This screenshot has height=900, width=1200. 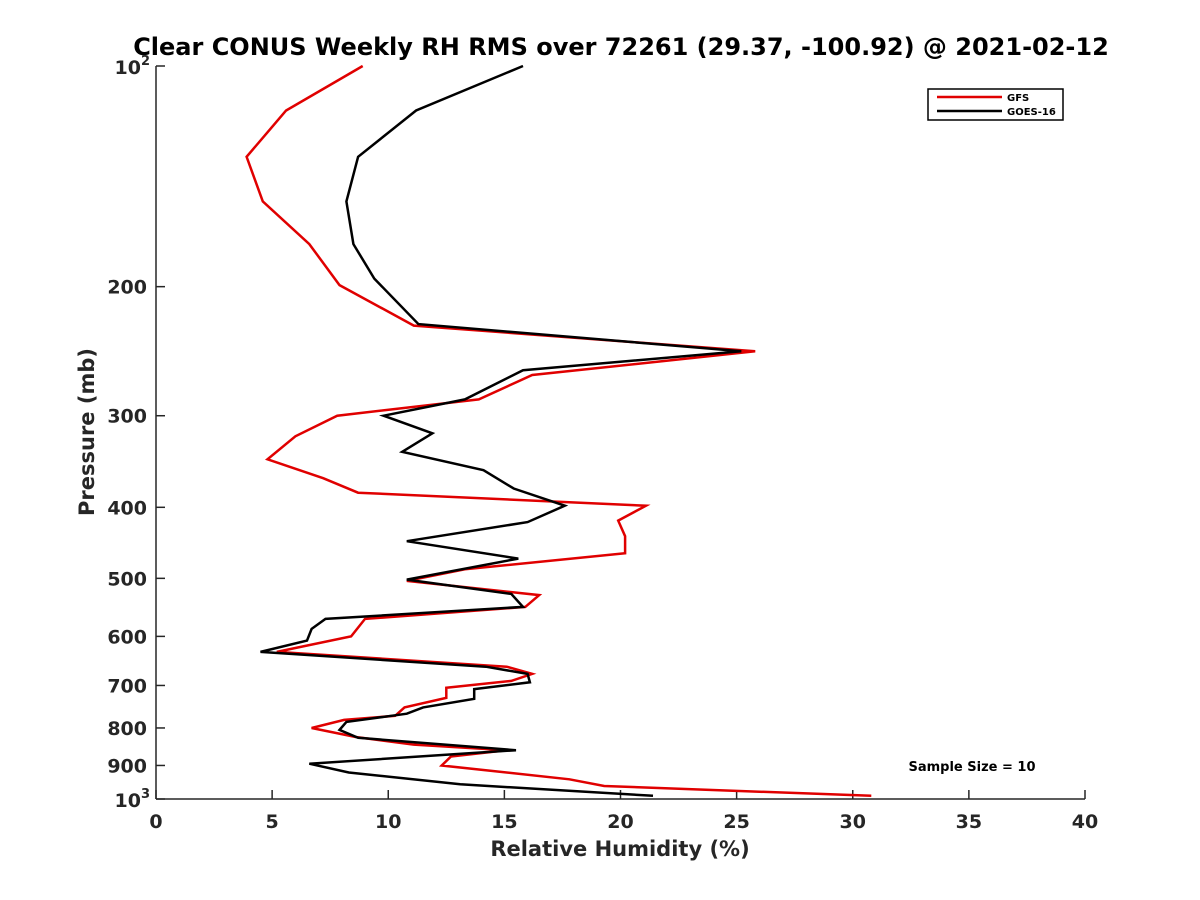 What do you see at coordinates (1085, 822) in the screenshot?
I see `x-tick-label: 40` at bounding box center [1085, 822].